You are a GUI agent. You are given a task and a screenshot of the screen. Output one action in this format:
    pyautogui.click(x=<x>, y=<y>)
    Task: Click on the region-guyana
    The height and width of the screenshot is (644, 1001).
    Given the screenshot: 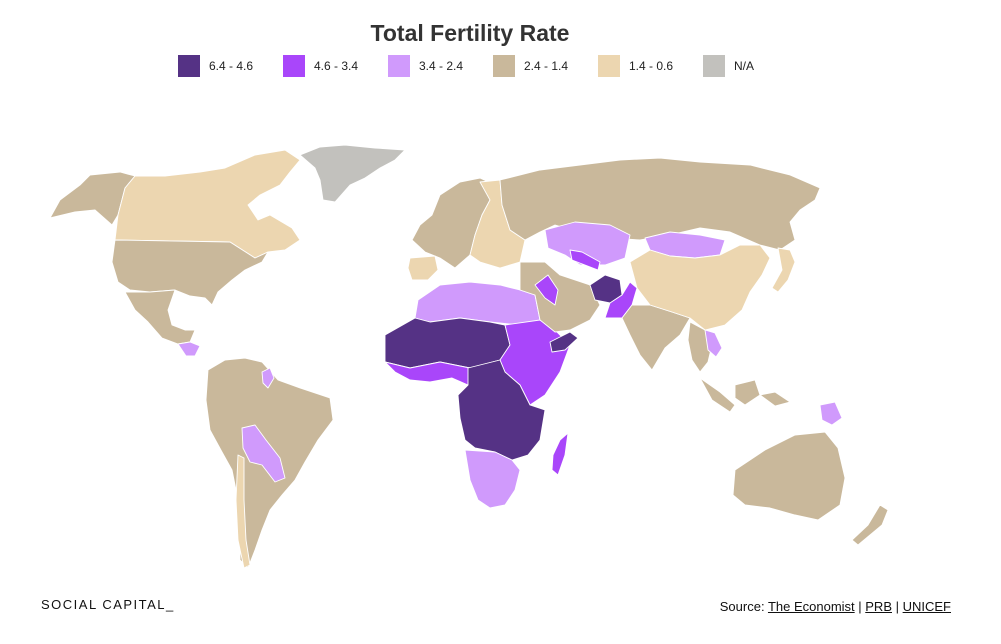 What is the action you would take?
    pyautogui.click(x=268, y=378)
    